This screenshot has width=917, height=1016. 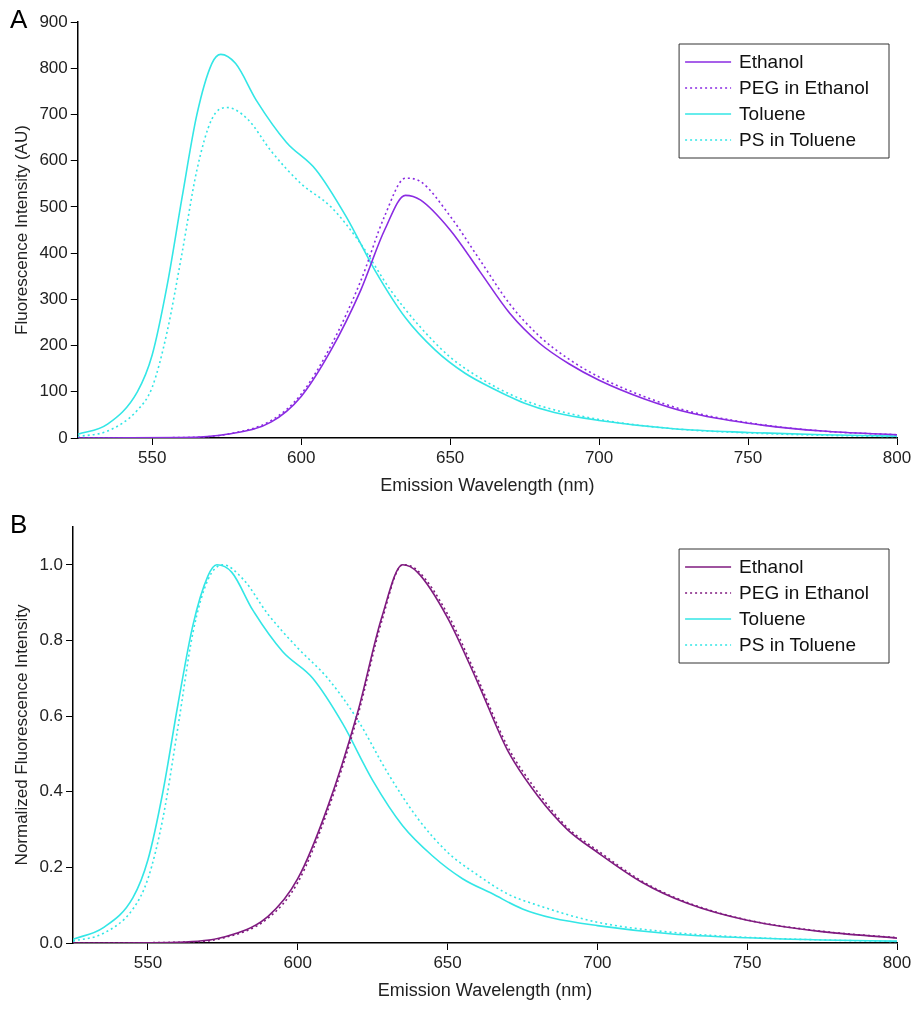 I want to click on y-tick-label: 1.0, so click(x=51, y=564).